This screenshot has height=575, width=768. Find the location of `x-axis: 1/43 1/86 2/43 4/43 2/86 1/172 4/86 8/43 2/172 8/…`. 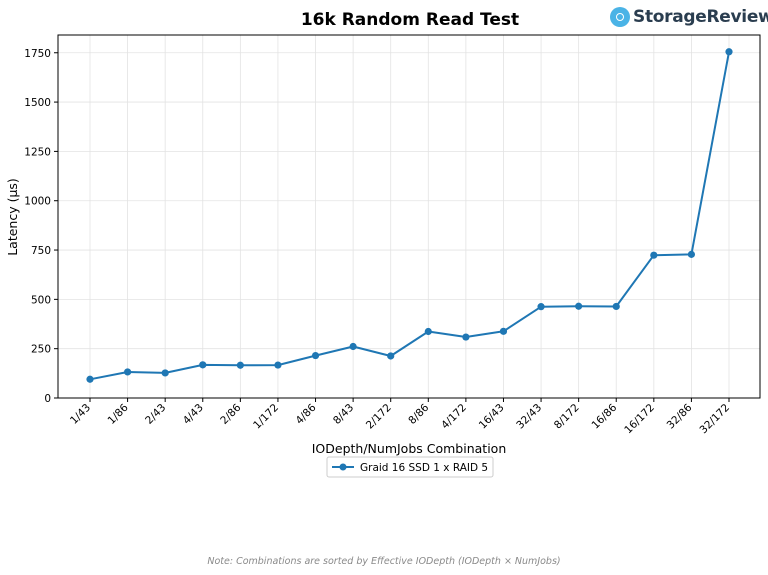

x-axis: 1/43 1/86 2/43 4/43 2/86 1/172 4/86 8/43 2/172 8/… is located at coordinates (400, 417).